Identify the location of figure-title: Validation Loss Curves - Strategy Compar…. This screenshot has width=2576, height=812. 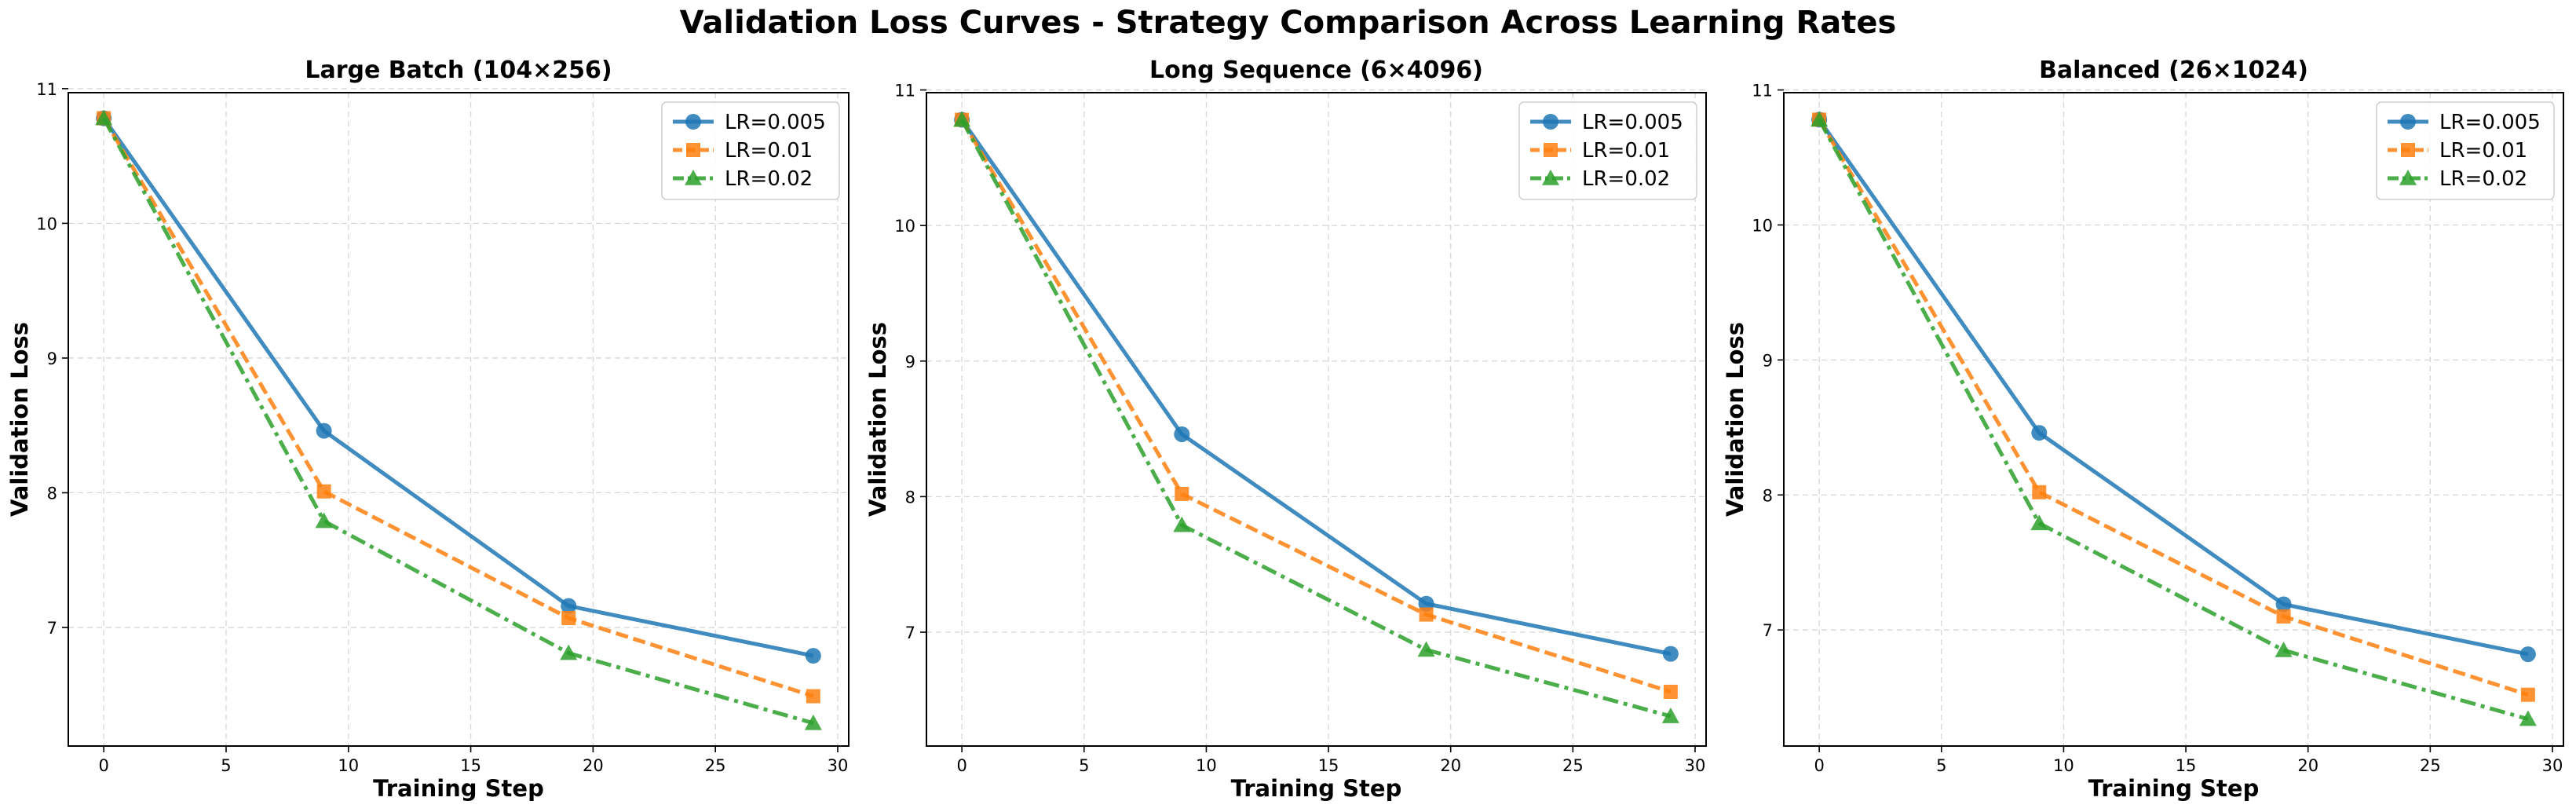
(1288, 23).